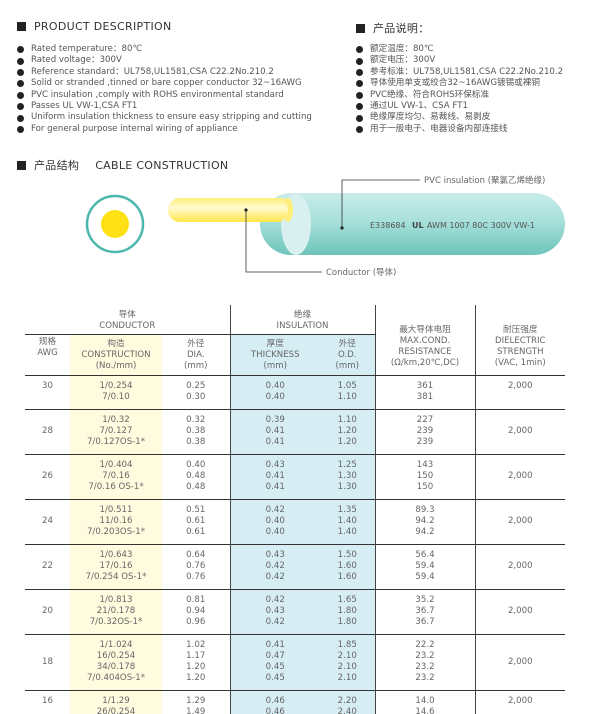  I want to click on square-bullet-icon, so click(21, 26).